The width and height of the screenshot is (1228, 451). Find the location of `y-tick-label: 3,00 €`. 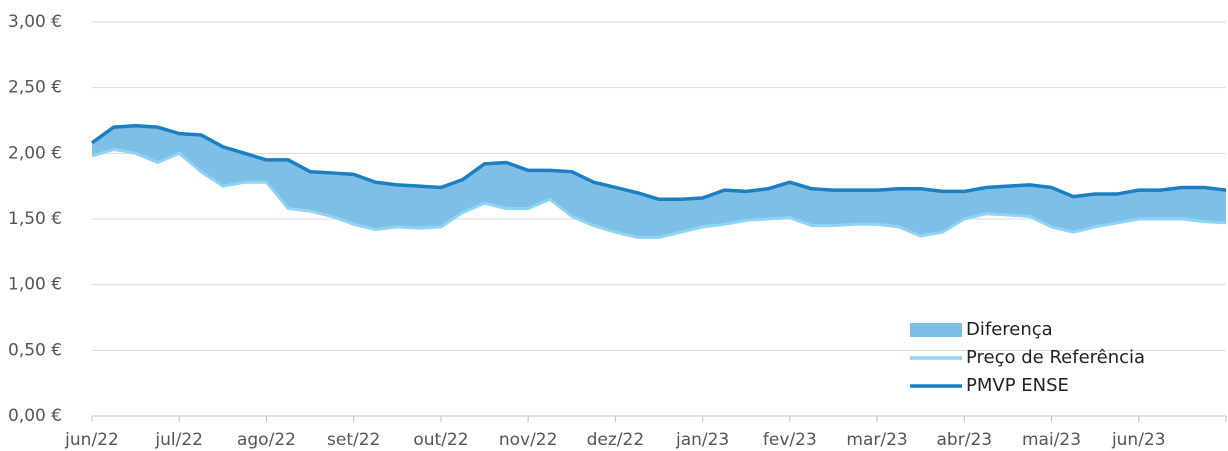

y-tick-label: 3,00 € is located at coordinates (35, 22).